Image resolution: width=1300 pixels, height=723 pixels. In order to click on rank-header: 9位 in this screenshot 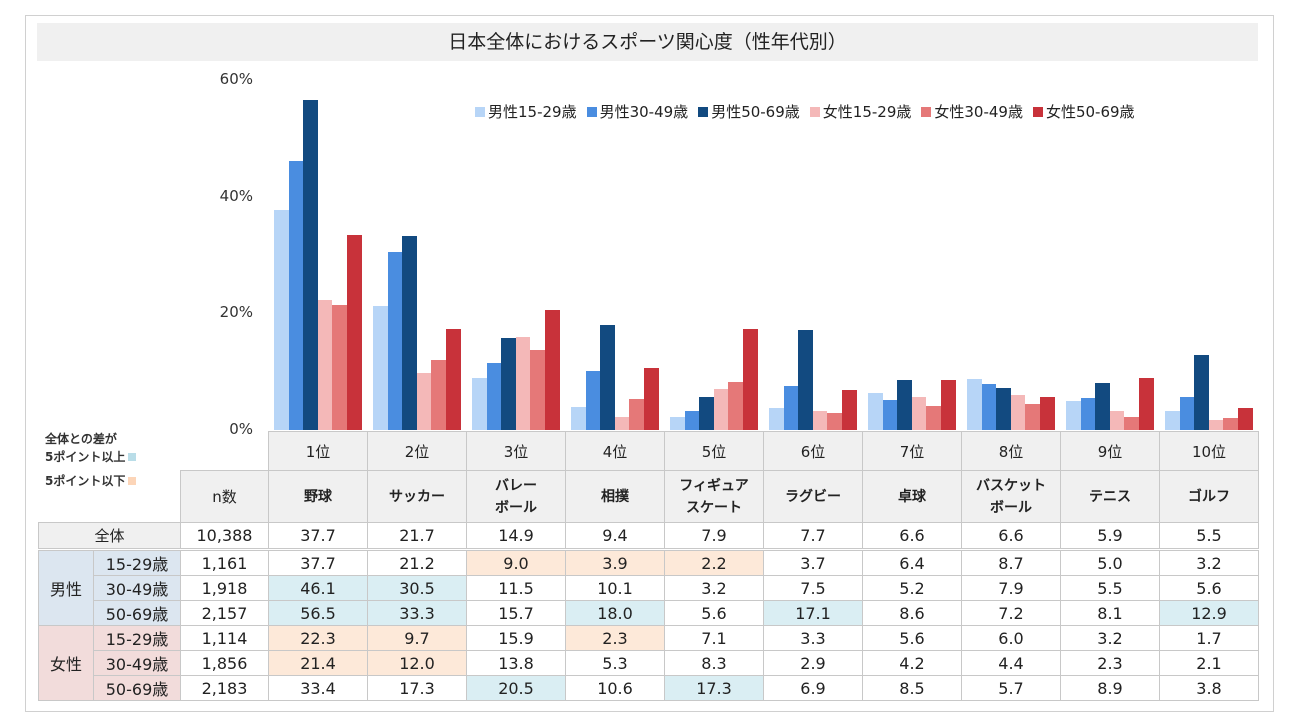, I will do `click(1110, 451)`.